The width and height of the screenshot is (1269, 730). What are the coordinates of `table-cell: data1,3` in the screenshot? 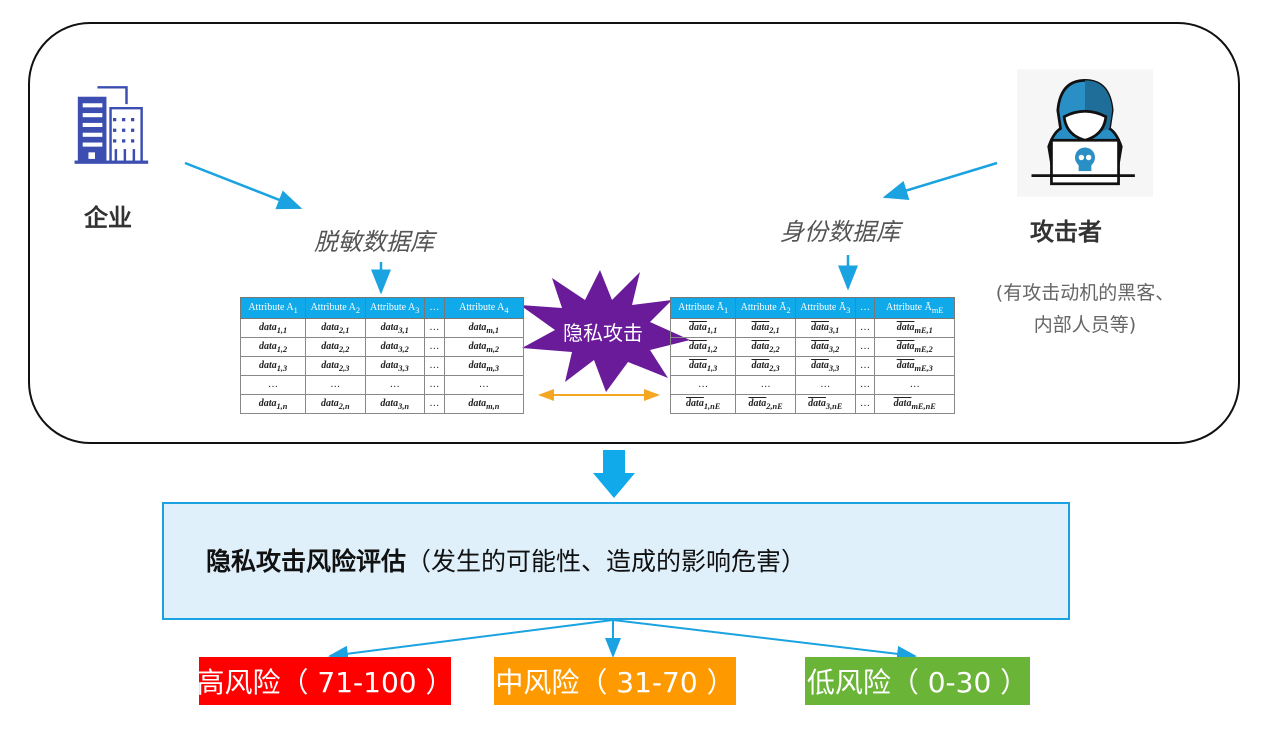 It's located at (703, 366).